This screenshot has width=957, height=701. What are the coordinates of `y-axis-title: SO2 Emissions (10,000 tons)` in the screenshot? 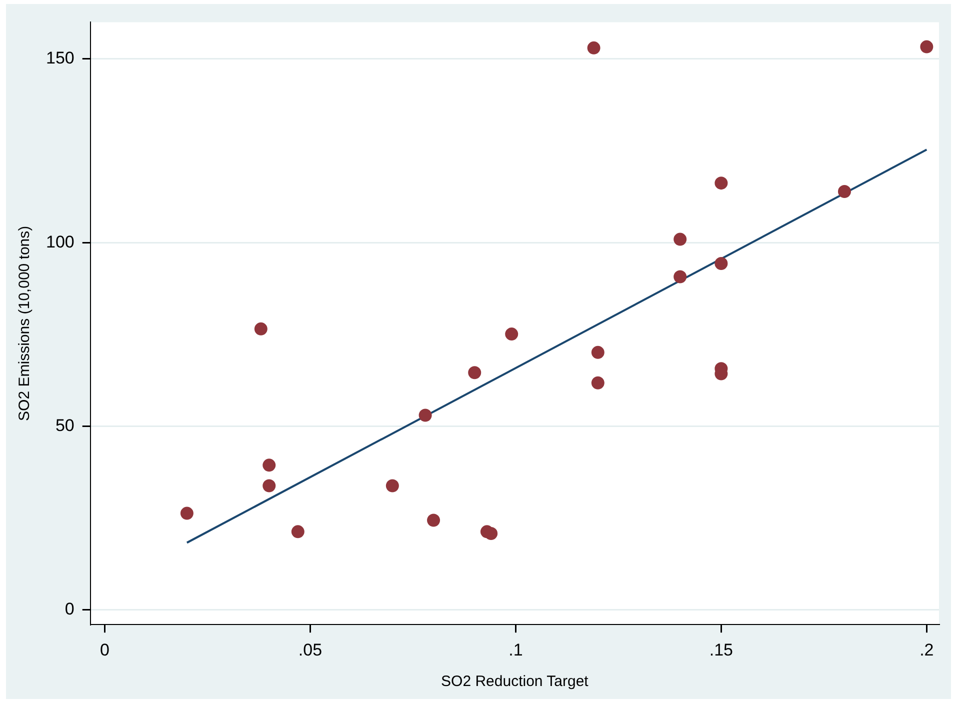 It's located at (25, 323).